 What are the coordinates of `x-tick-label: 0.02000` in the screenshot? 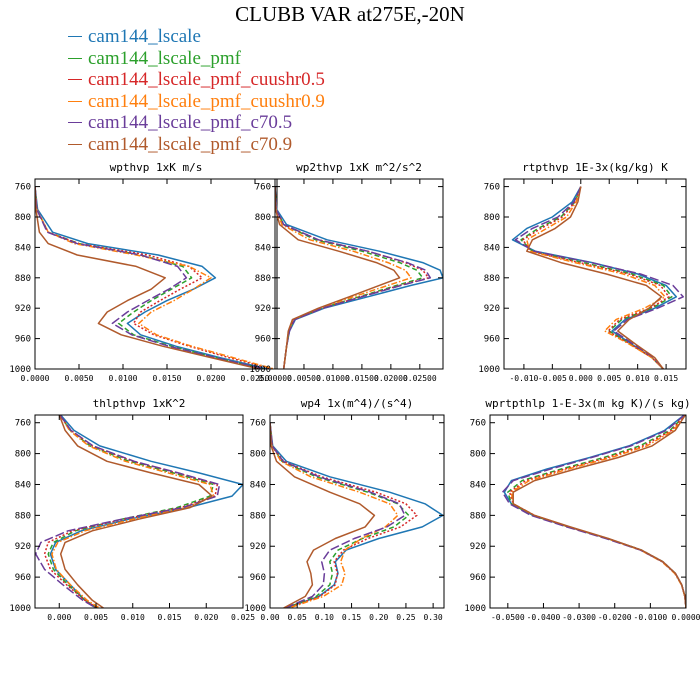 It's located at (391, 378).